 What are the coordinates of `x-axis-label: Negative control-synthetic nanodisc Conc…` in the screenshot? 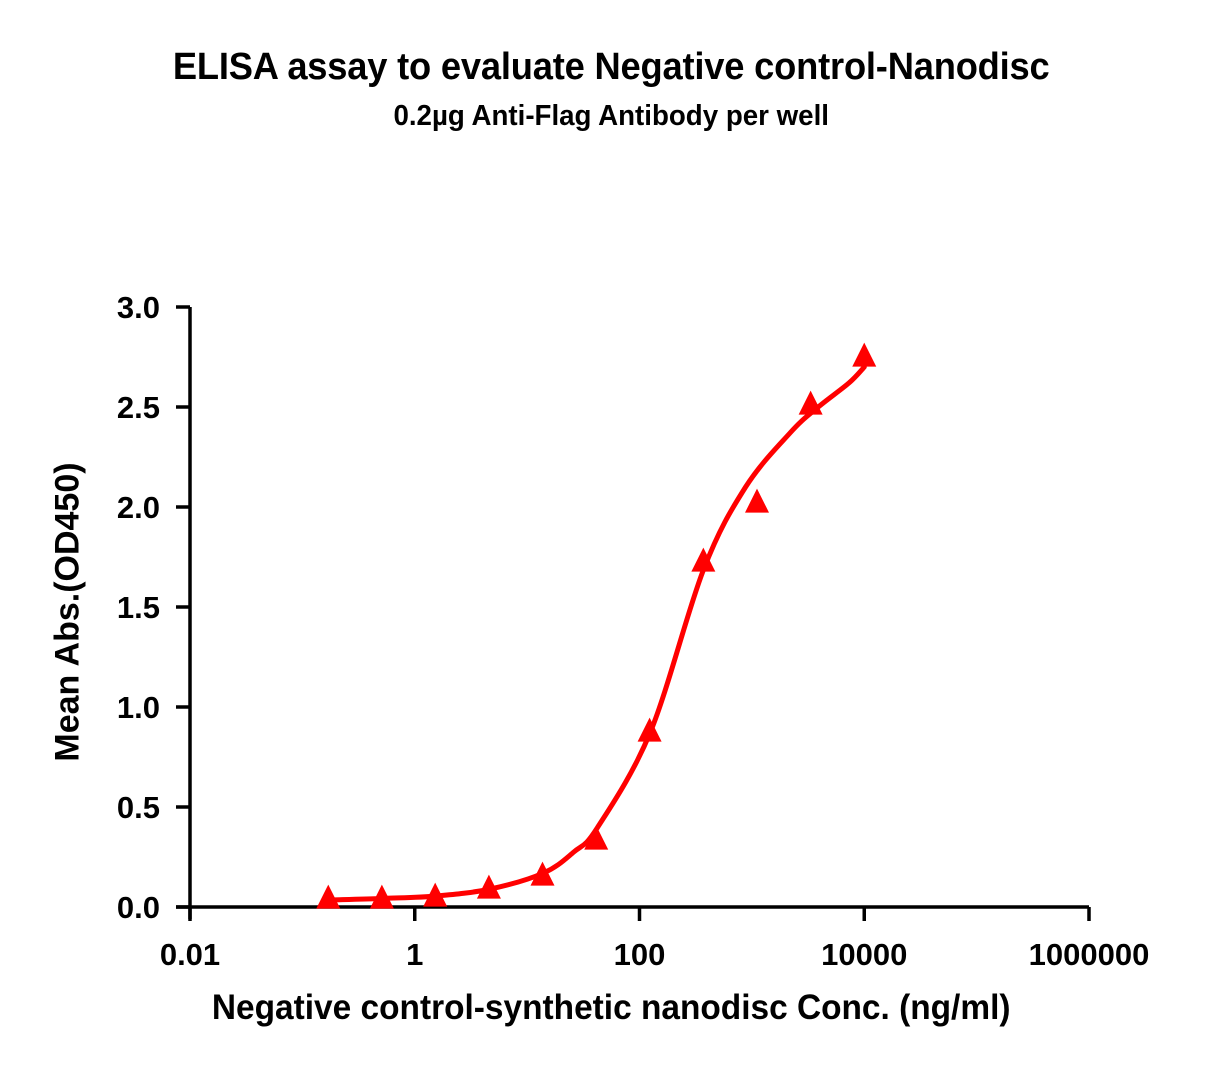 It's located at (611, 1007).